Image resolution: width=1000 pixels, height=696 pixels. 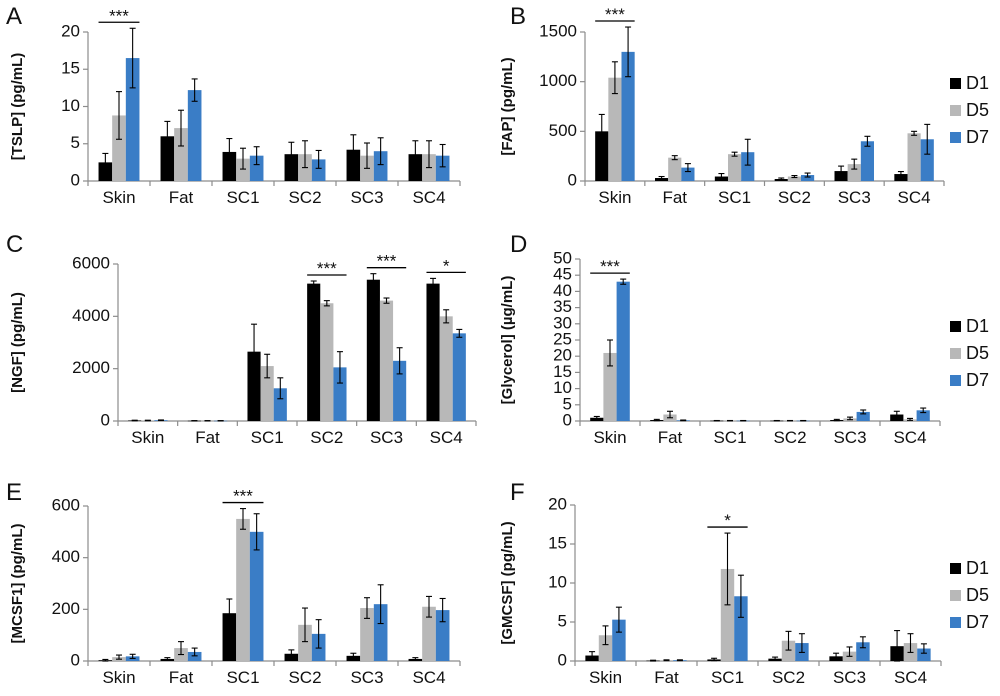 What do you see at coordinates (507, 582) in the screenshot?
I see `y-axis-label: [GMCSF] (pg/mL)` at bounding box center [507, 582].